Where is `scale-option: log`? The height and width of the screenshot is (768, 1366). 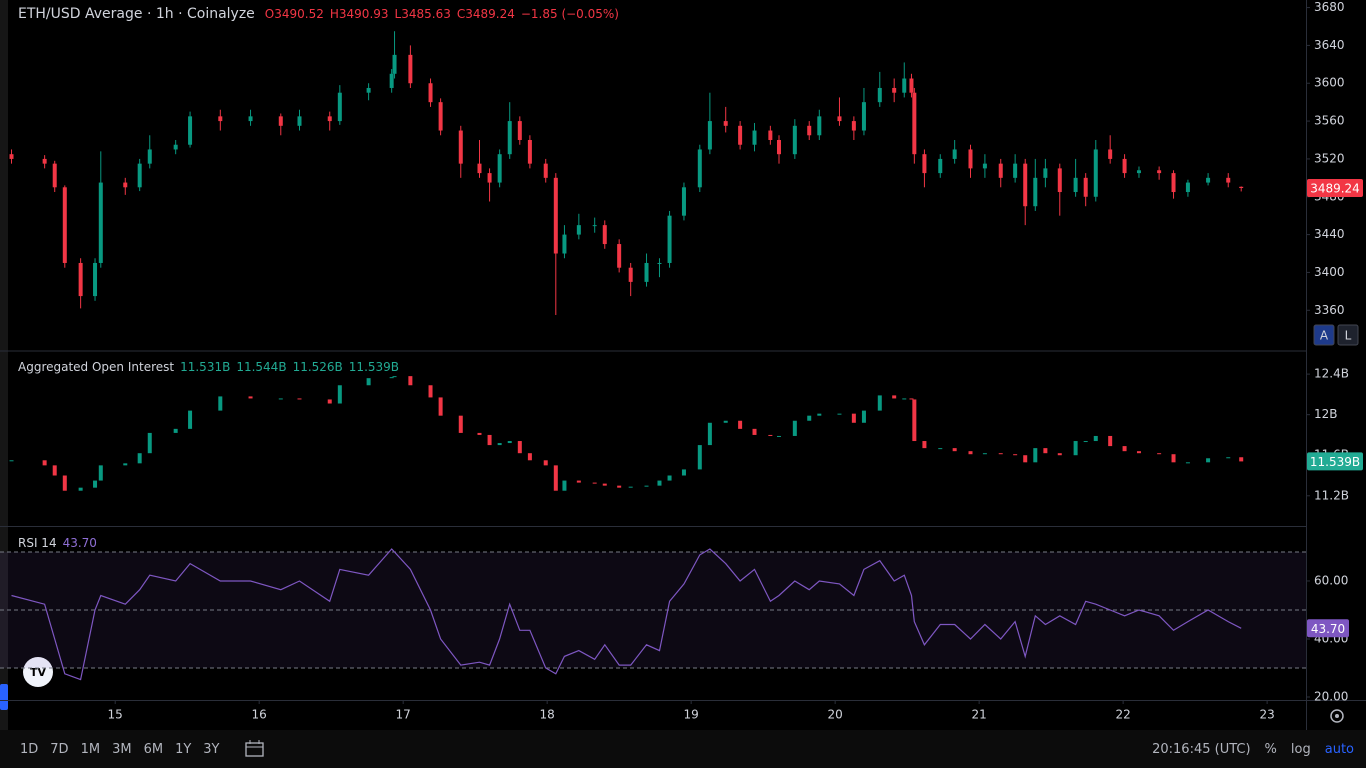
scale-option: log is located at coordinates (1300, 749).